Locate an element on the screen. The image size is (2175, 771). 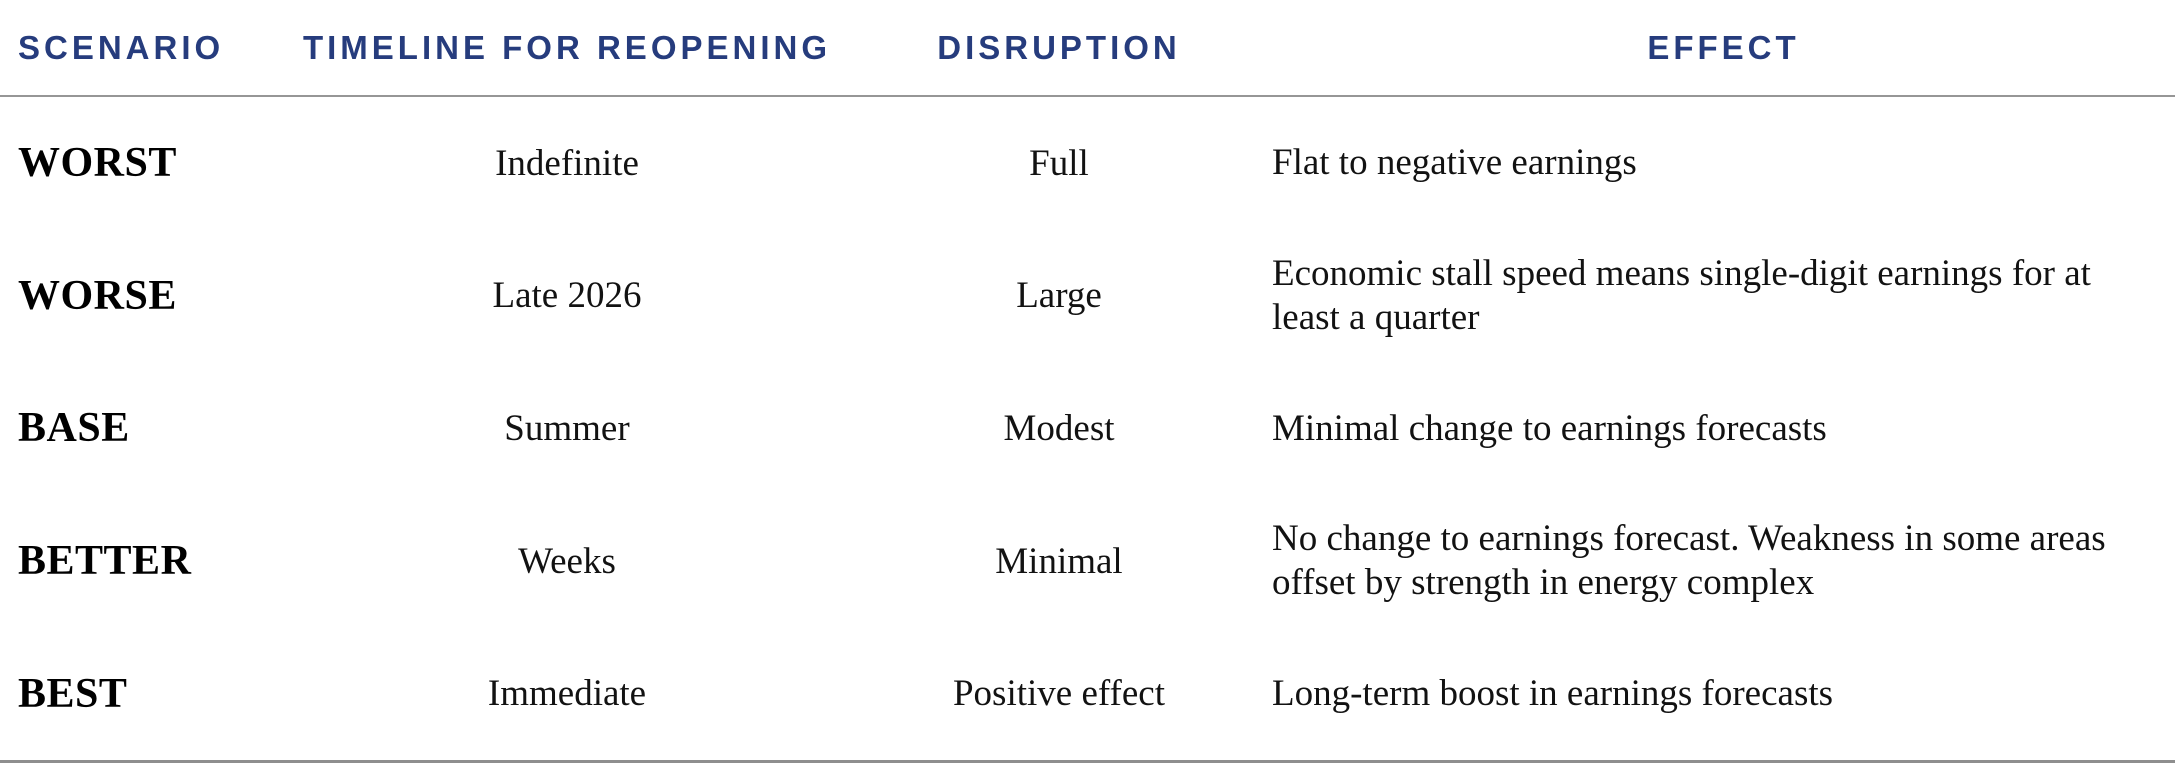
timeline-cell: Weeks is located at coordinates (567, 561).